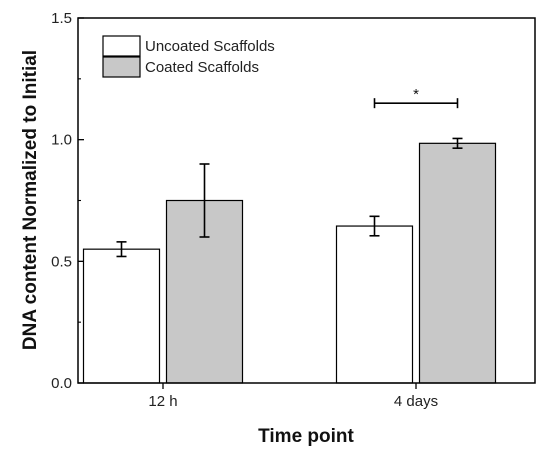 This screenshot has width=550, height=456. I want to click on significance-star: *, so click(416, 94).